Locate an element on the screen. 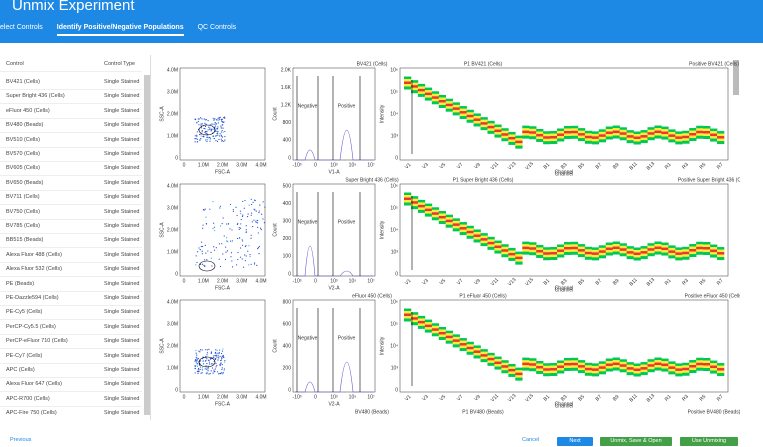  x-tick-label: 0 is located at coordinates (315, 397).